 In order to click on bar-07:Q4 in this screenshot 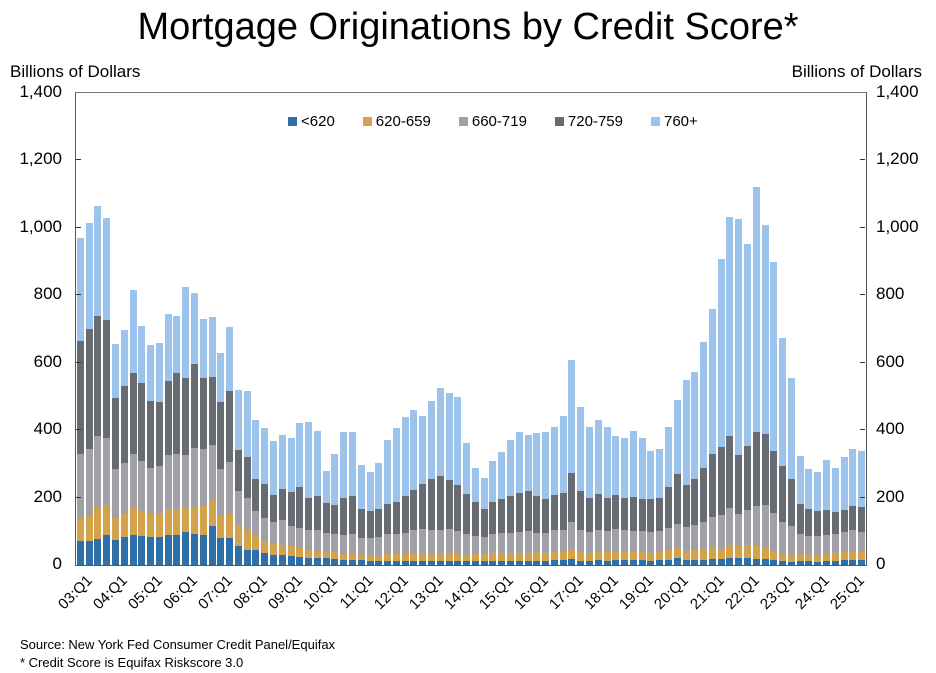, I will do `click(247, 478)`.